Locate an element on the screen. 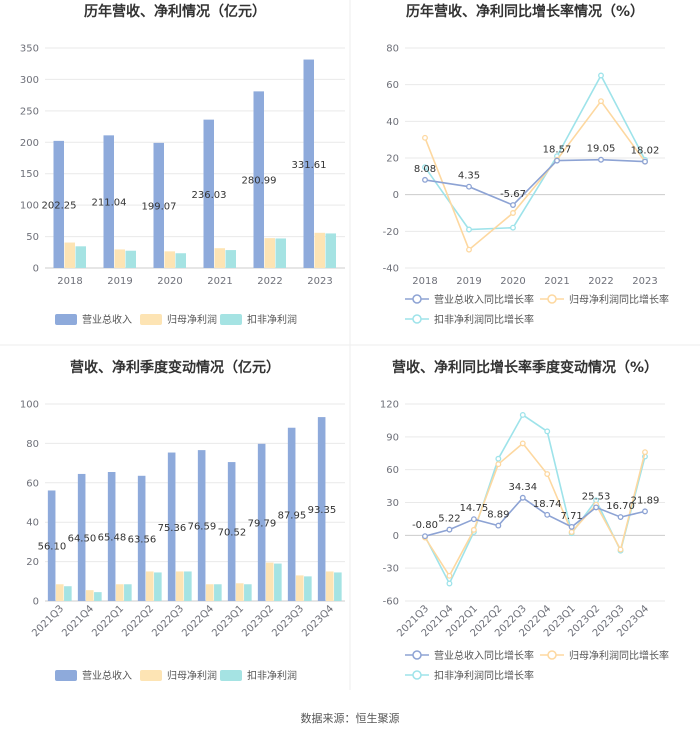 The height and width of the screenshot is (734, 700). annual-bars-data-label: 331.61 is located at coordinates (309, 165).